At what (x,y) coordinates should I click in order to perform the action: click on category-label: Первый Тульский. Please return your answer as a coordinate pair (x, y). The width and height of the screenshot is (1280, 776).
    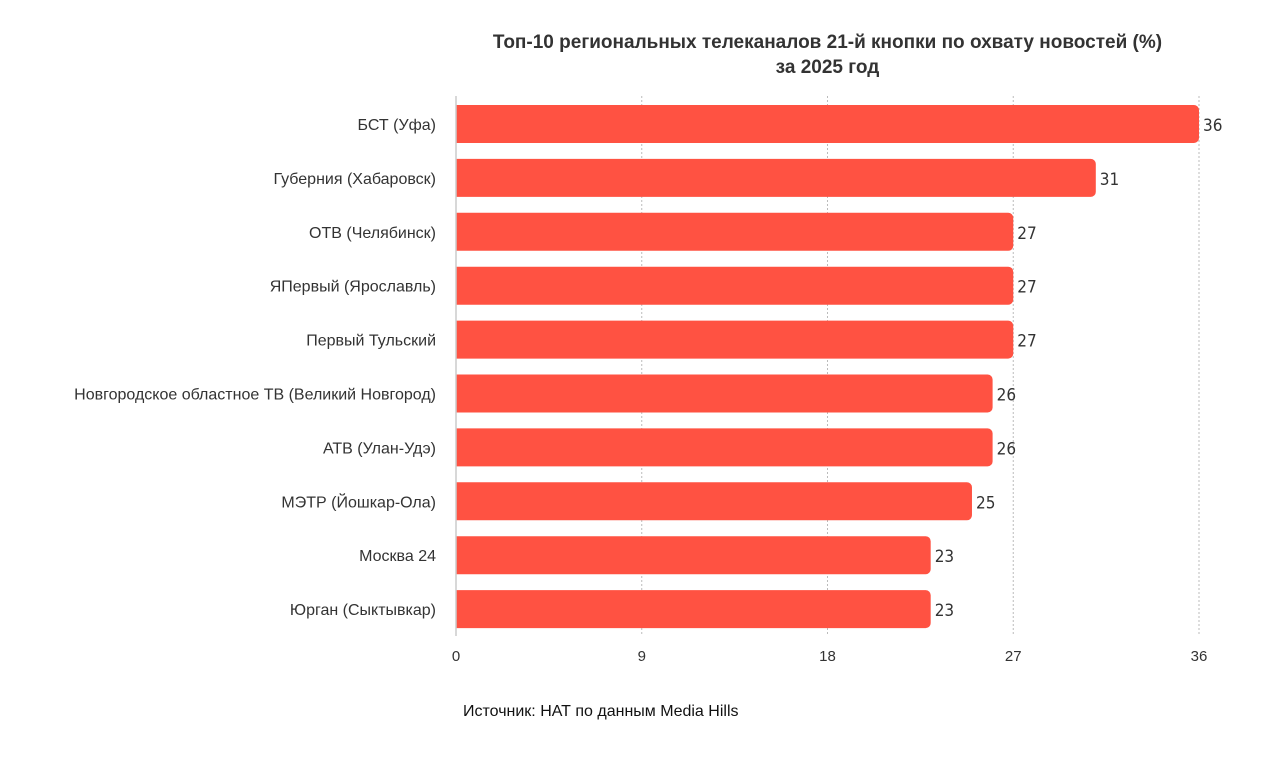
    Looking at the image, I should click on (371, 341).